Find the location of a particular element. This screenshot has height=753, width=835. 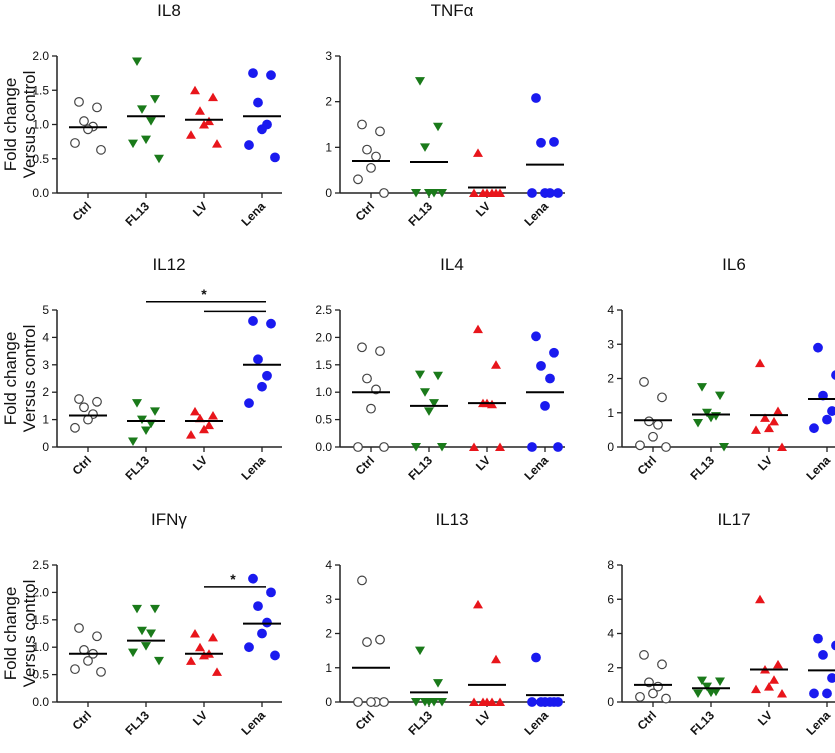

y-tick-label: 4 is located at coordinates (45, 337).